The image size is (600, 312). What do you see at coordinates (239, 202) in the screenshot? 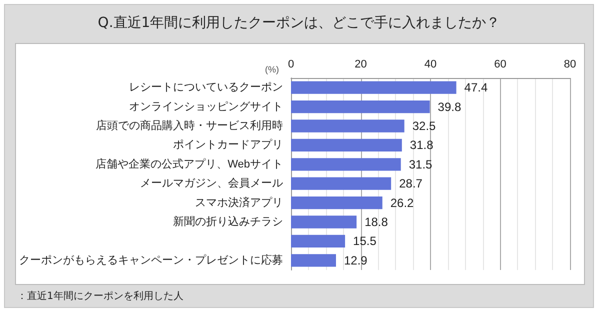
I see `y-tick-label: スマホ決済アプリ` at bounding box center [239, 202].